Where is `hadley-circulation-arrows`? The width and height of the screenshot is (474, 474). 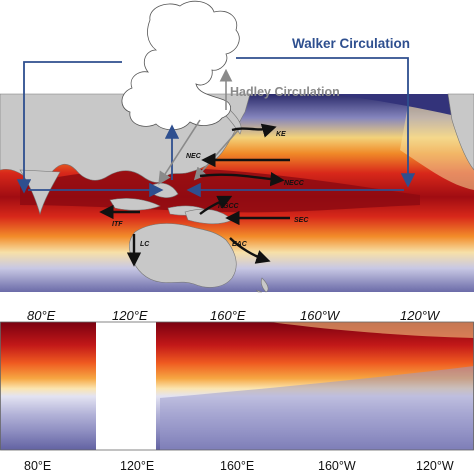
hadley-circulation-arrows is located at coordinates (199, 126).